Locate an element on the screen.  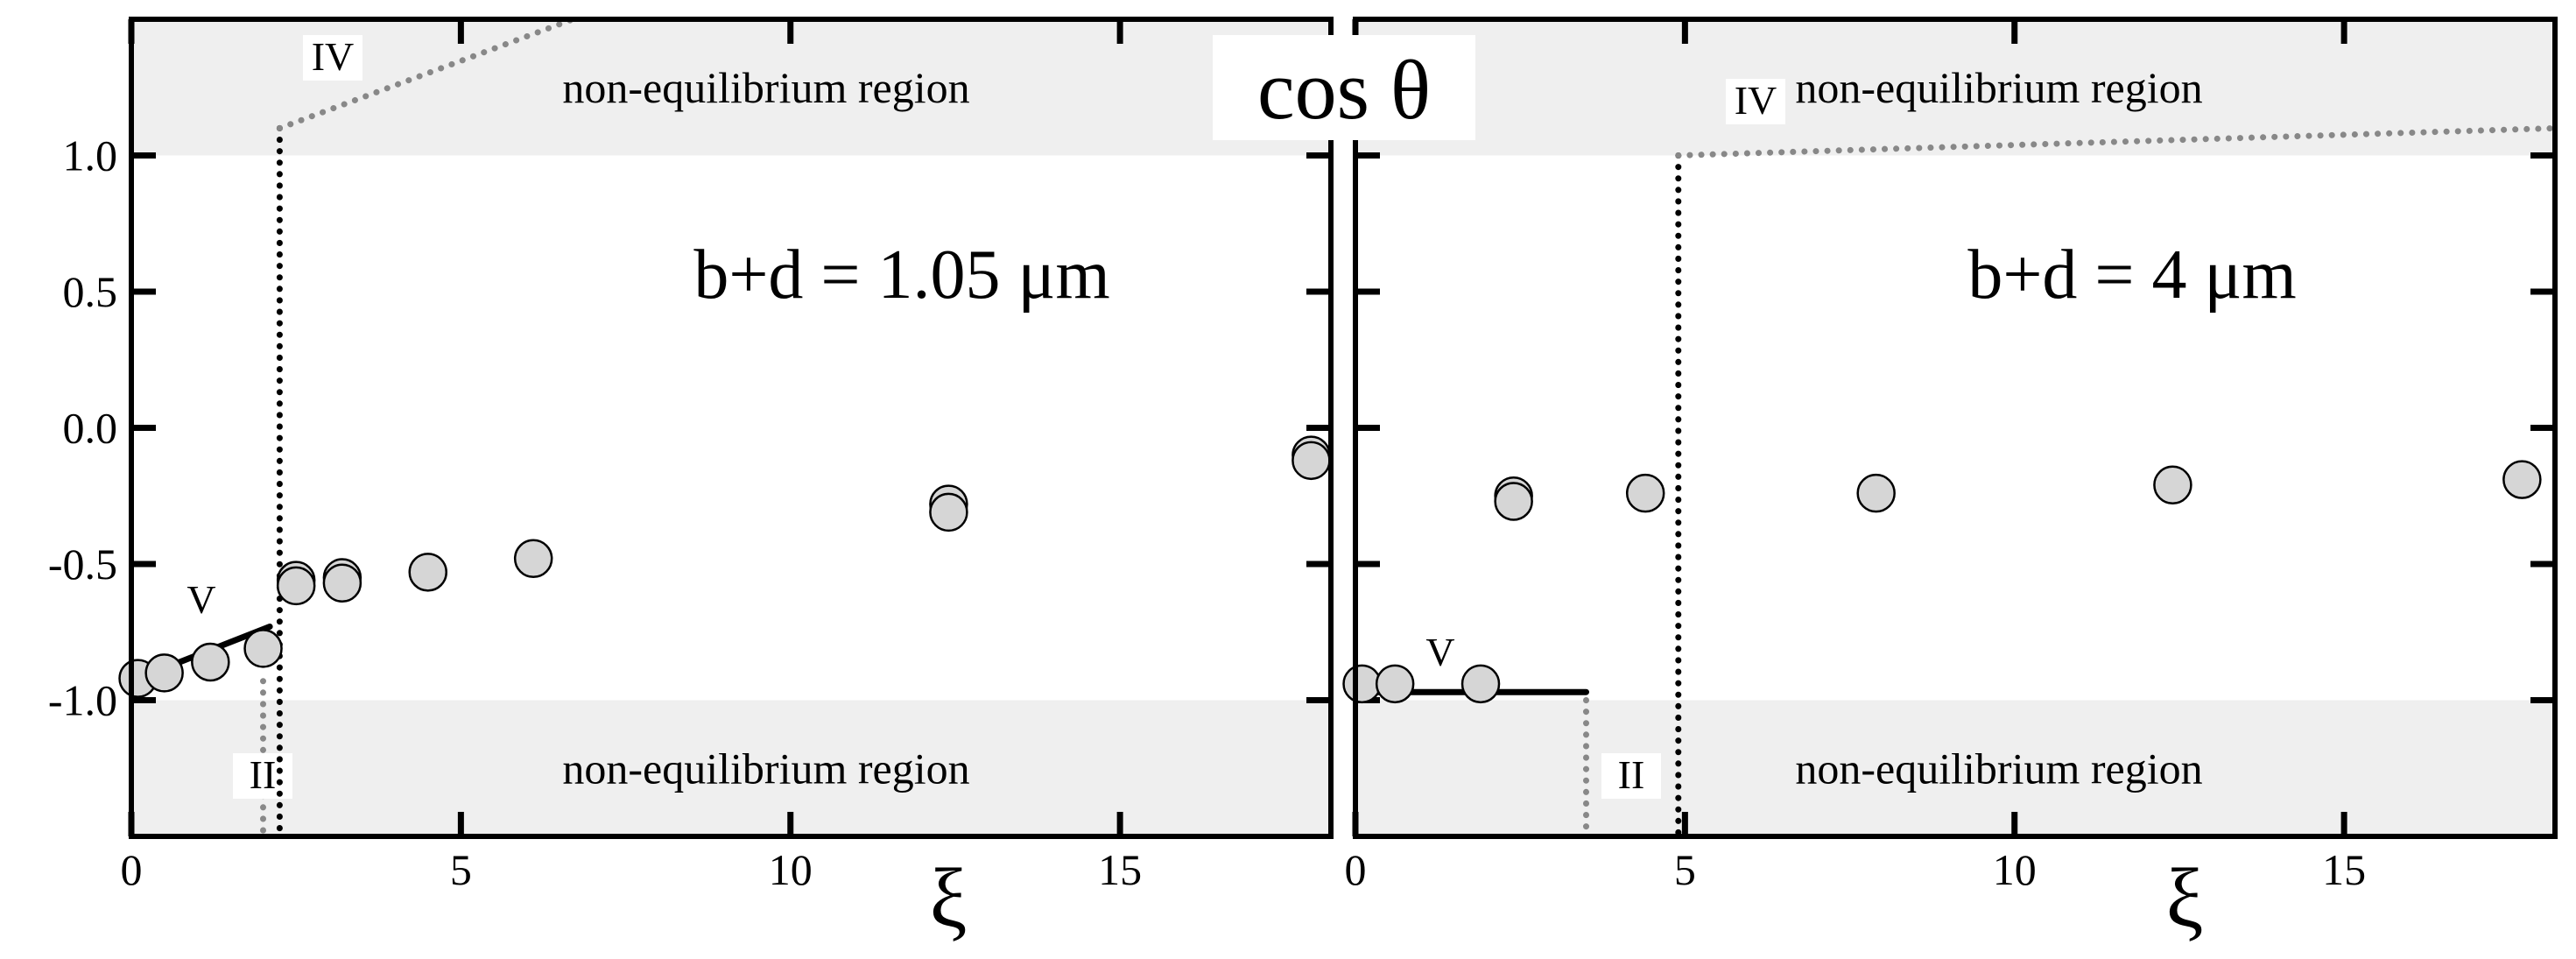
y-axis-label-box: cos θ is located at coordinates (1344, 87).